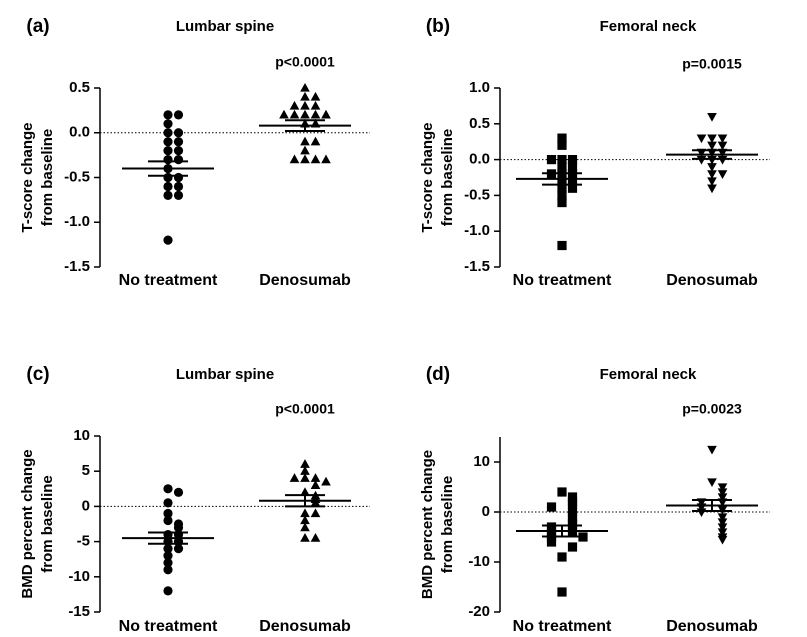  What do you see at coordinates (477, 266) in the screenshot?
I see `y-tick-label: -1.5` at bounding box center [477, 266].